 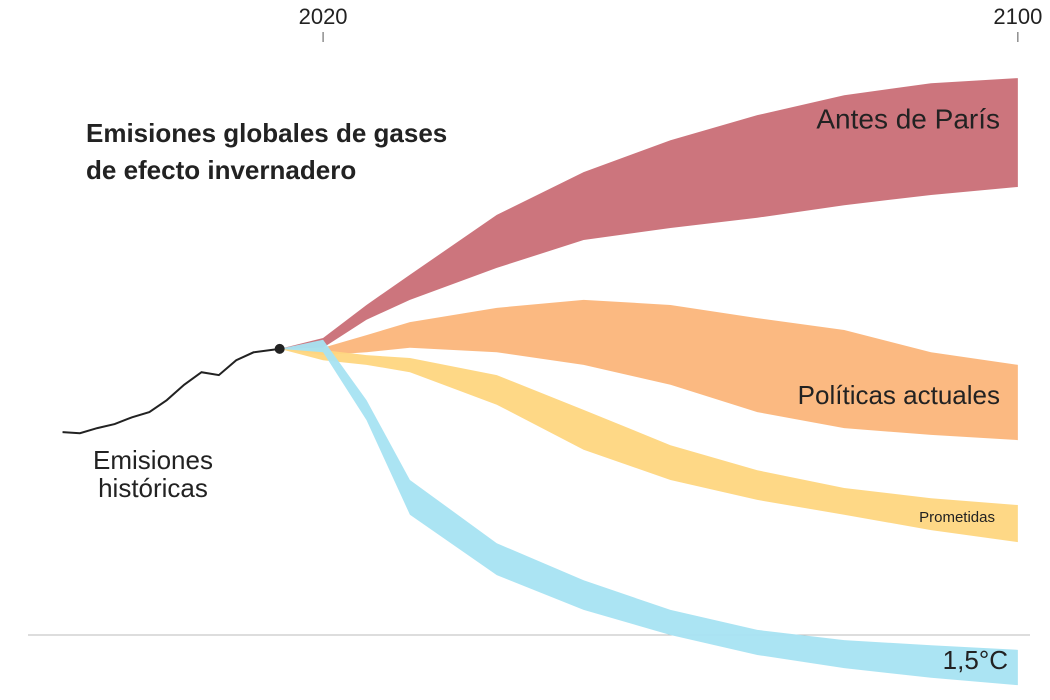 What do you see at coordinates (279, 348) in the screenshot?
I see `history-end-dot` at bounding box center [279, 348].